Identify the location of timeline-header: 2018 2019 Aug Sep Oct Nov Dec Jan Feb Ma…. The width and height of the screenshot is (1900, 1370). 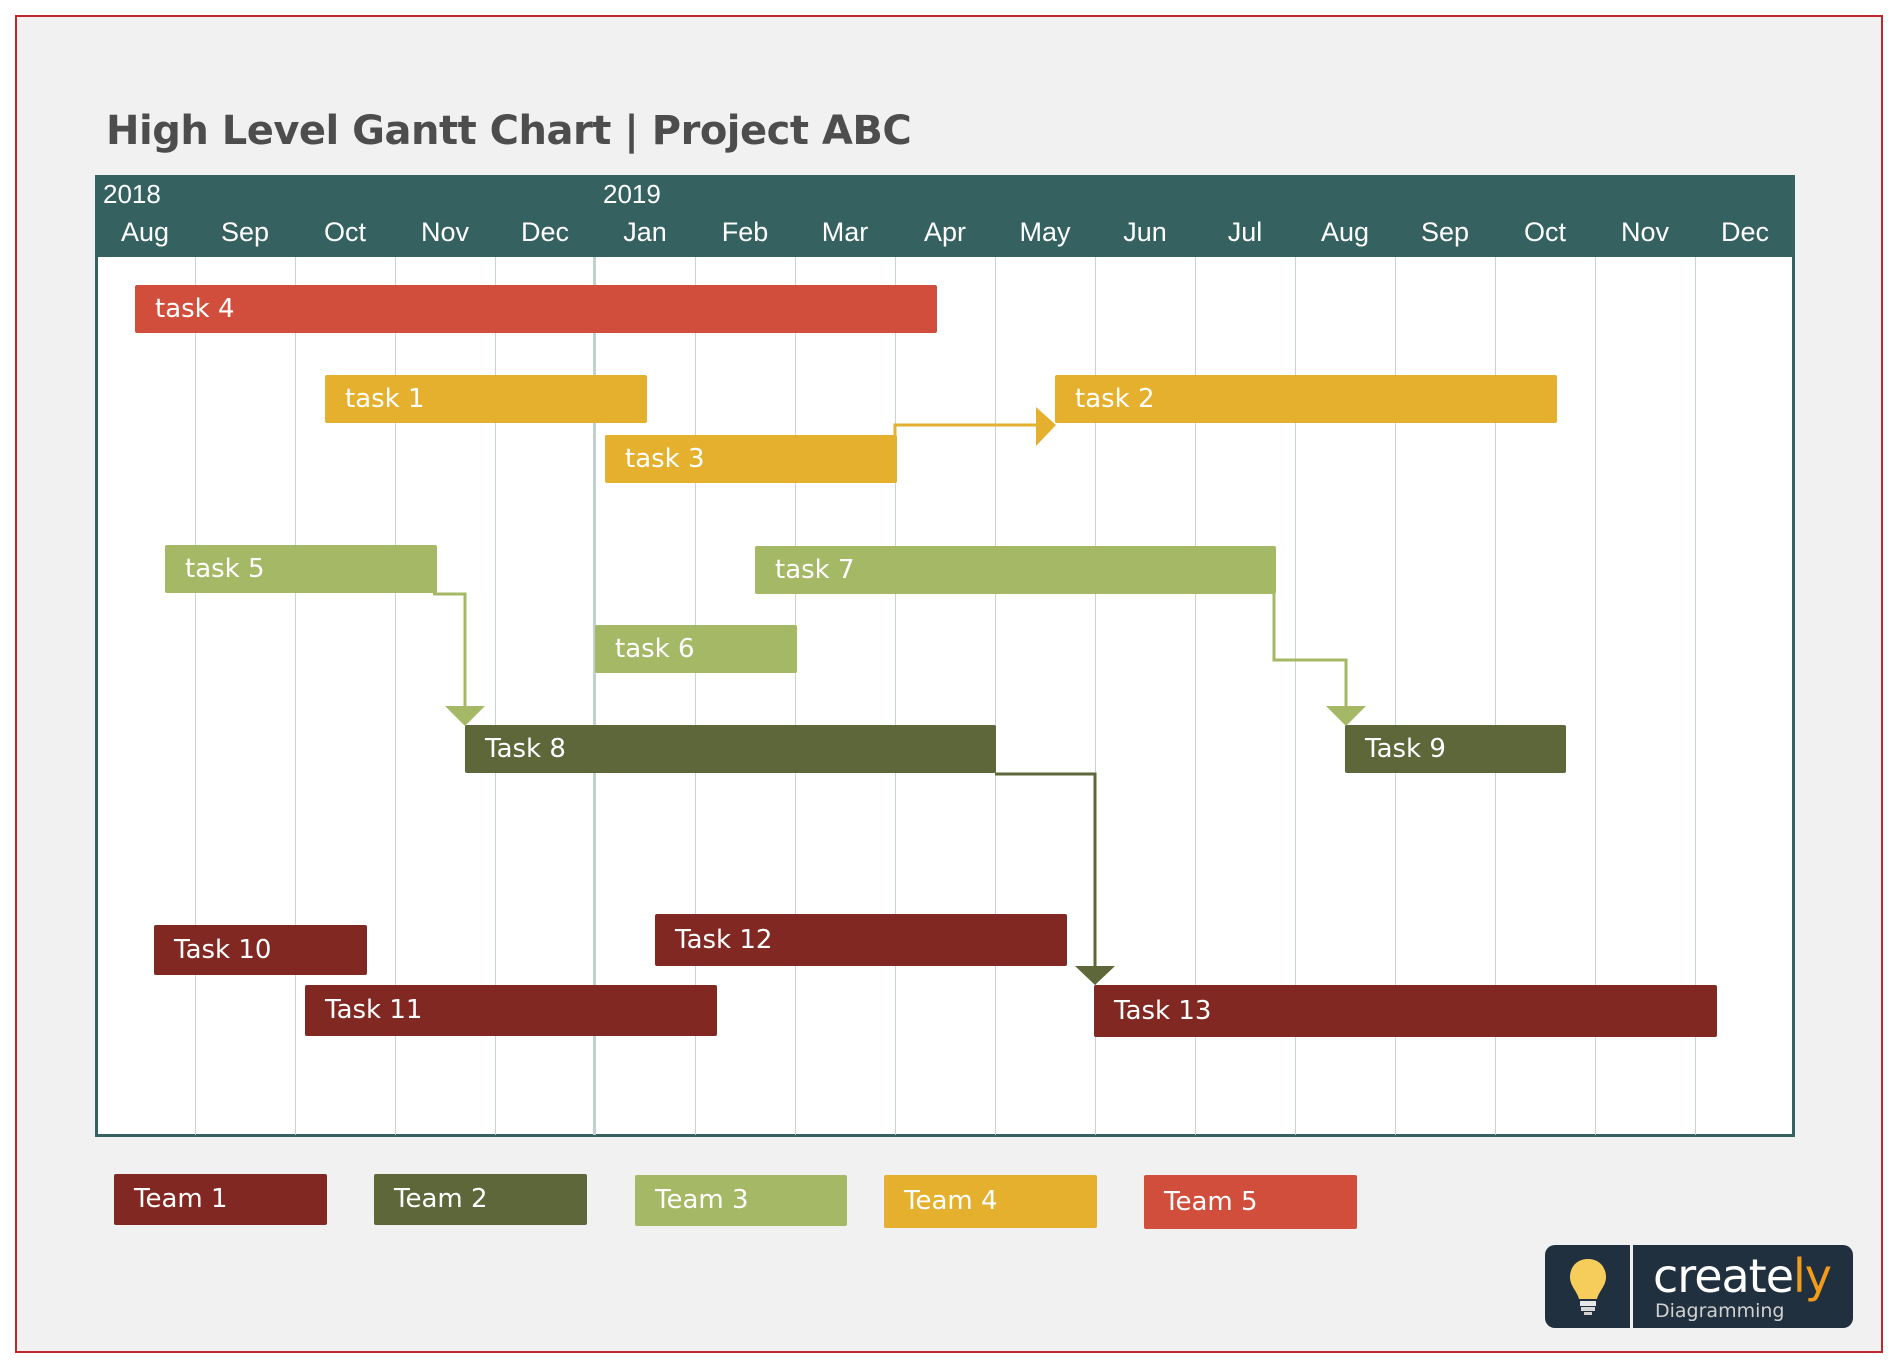
(945, 216).